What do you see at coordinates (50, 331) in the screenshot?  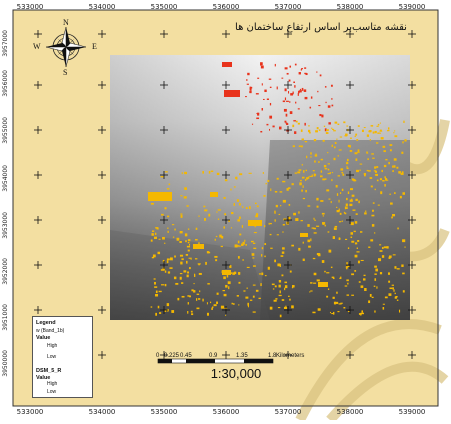 I see `legend-layer1-name: w (Band_1b)` at bounding box center [50, 331].